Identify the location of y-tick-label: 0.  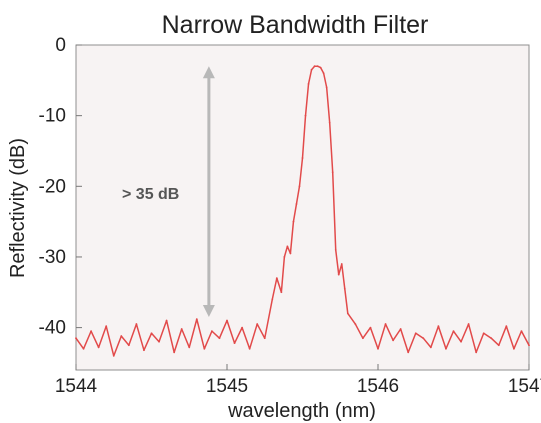
(60, 45).